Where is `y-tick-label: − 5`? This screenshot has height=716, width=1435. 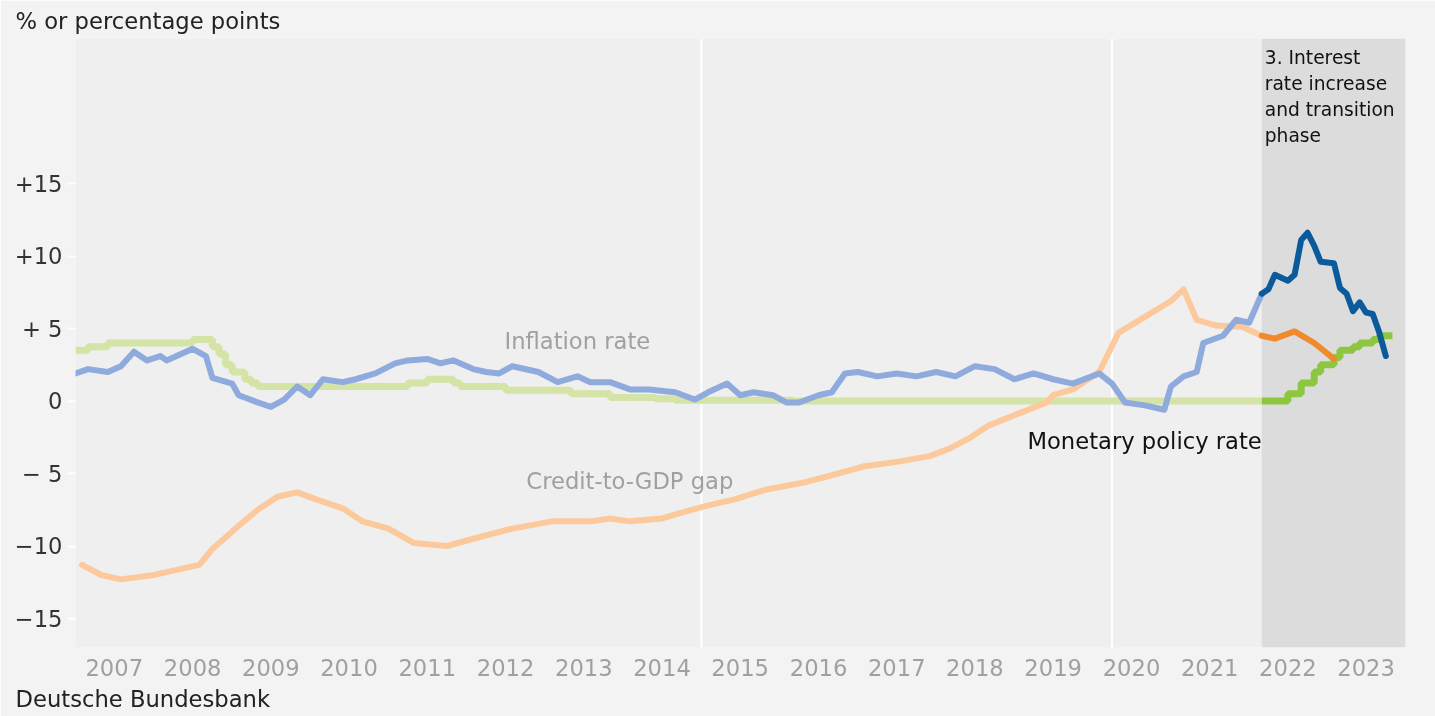 y-tick-label: − 5 is located at coordinates (42, 473).